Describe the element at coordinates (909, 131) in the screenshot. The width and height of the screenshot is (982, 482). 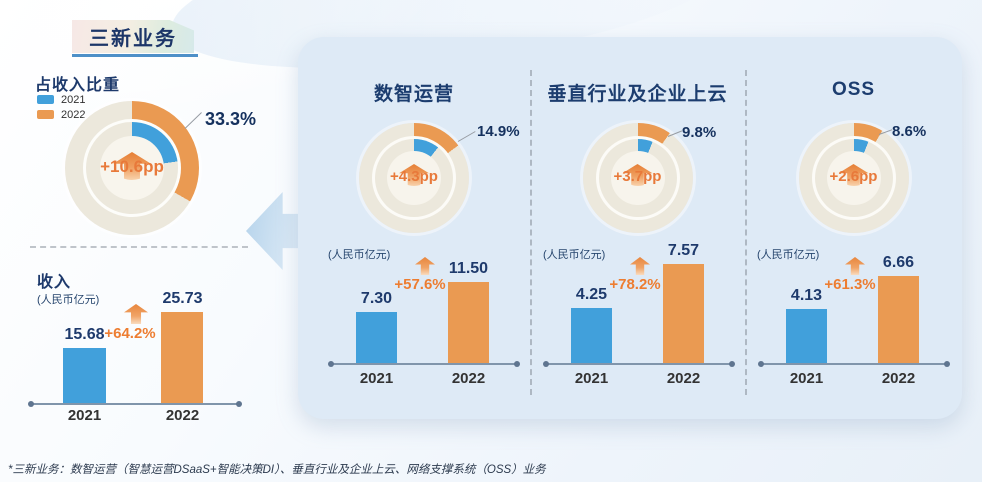
I see `share-callout-label: 8.6%` at that location.